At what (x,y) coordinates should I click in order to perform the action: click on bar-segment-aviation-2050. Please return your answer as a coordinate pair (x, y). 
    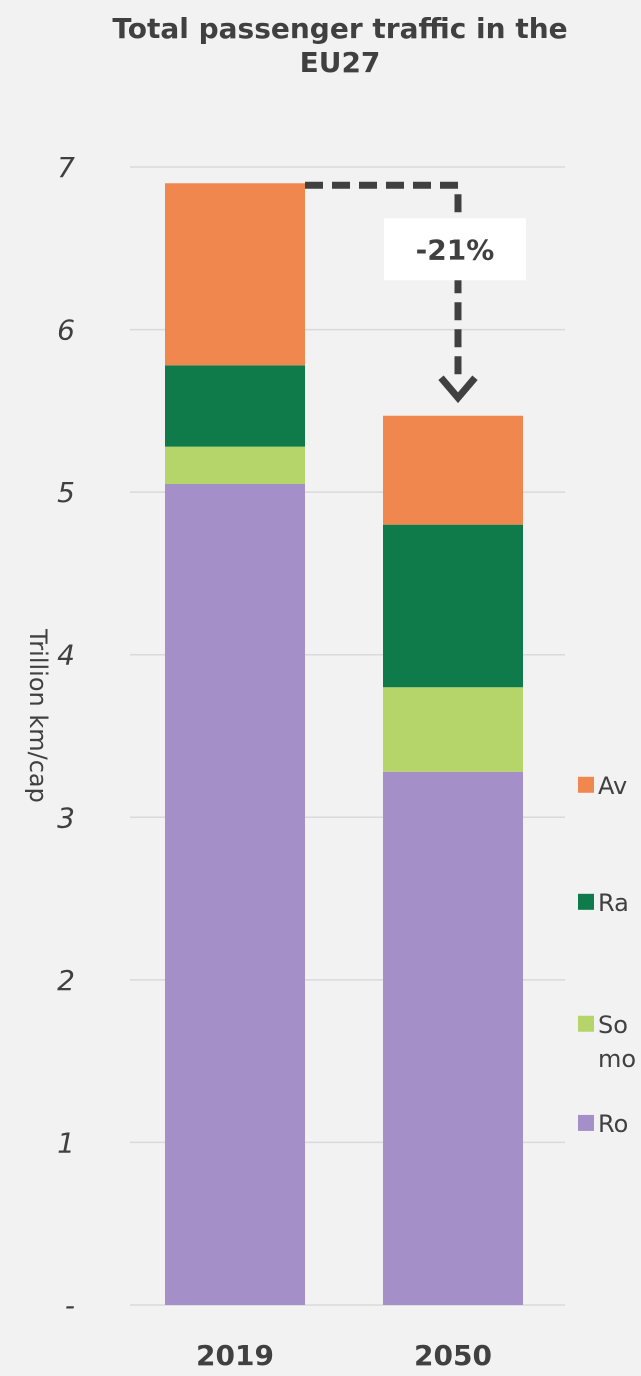
    Looking at the image, I should click on (453, 470).